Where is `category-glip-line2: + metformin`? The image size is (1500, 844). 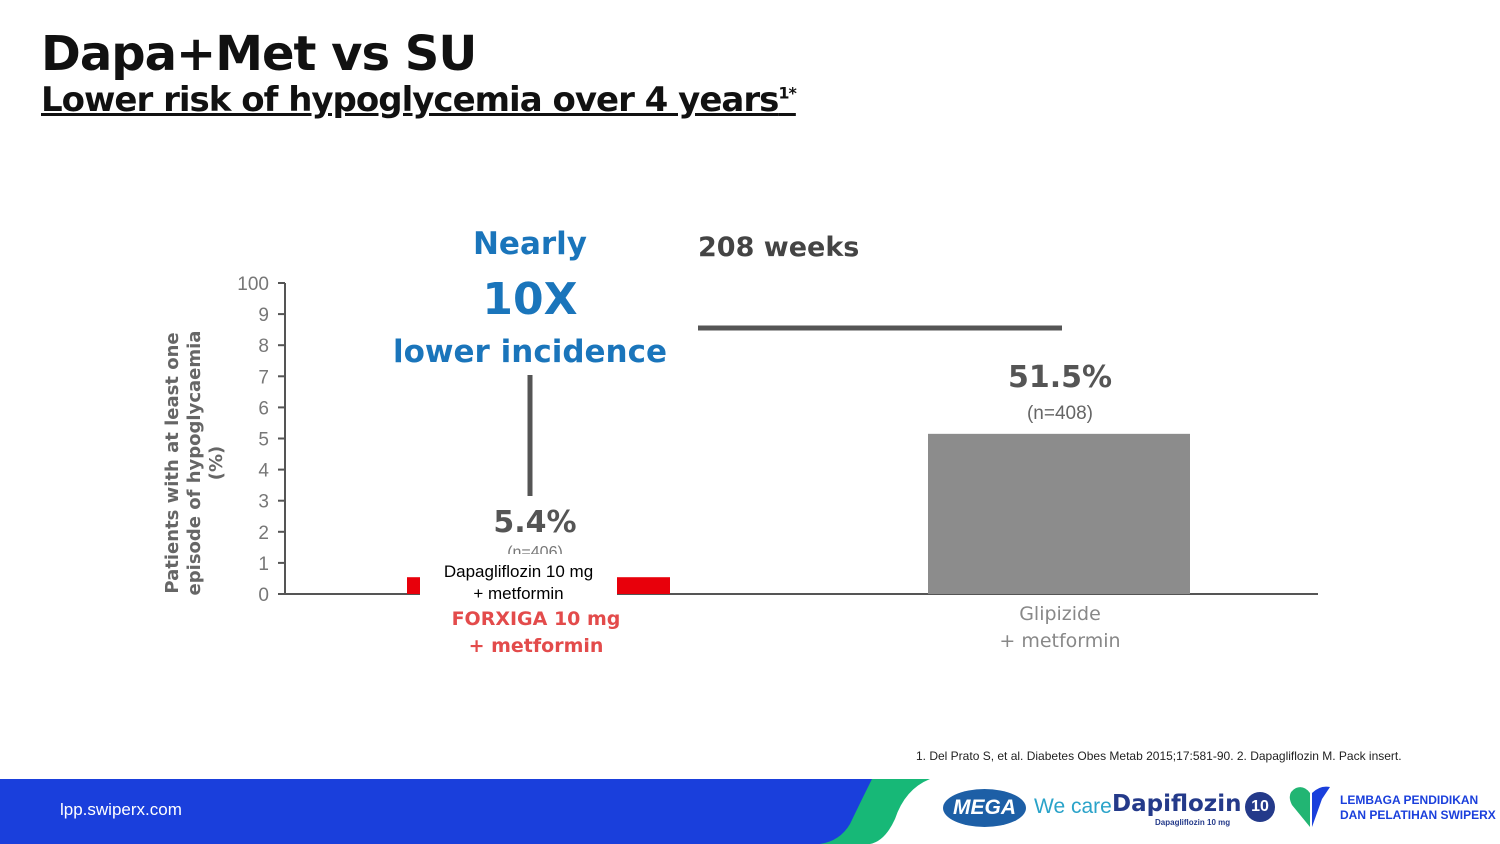 category-glip-line2: + metformin is located at coordinates (1060, 641).